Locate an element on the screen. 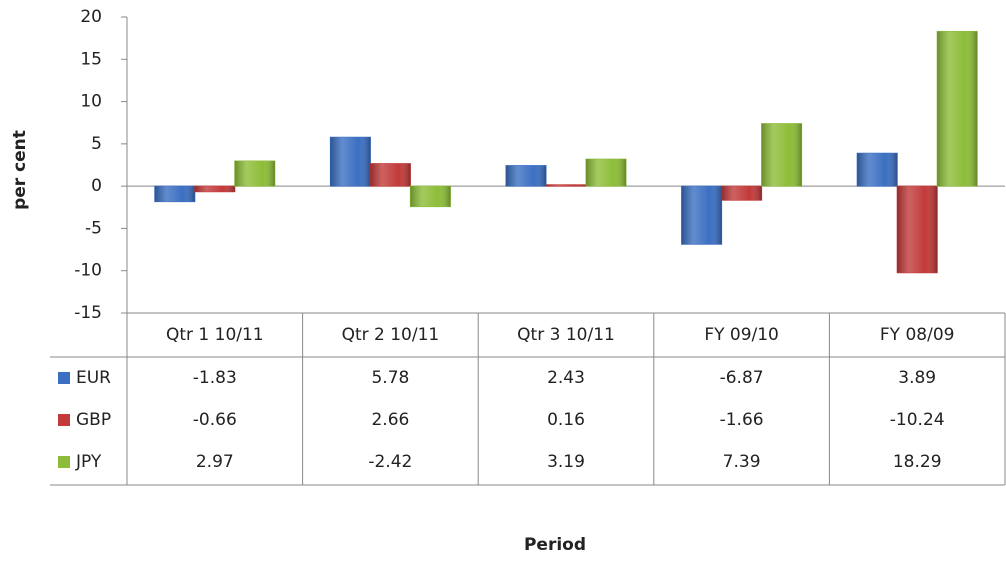 This screenshot has width=1006, height=561. table-value: 7.39 is located at coordinates (742, 462).